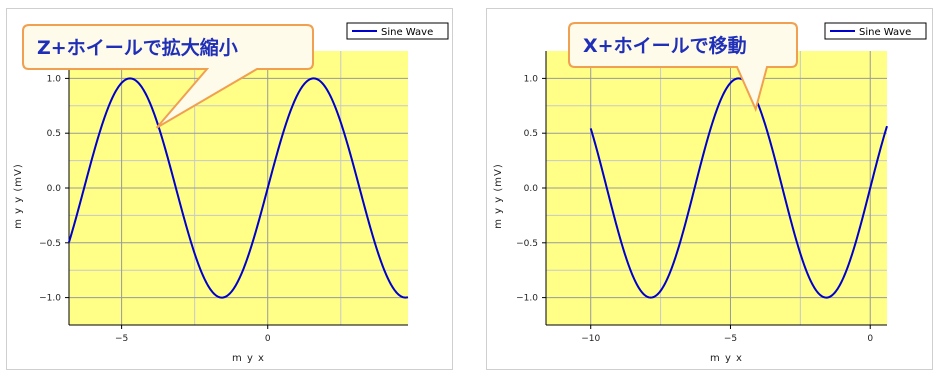 Image resolution: width=939 pixels, height=378 pixels. What do you see at coordinates (137, 47) in the screenshot?
I see `callout-text: Z+ホイールで拡大縮小` at bounding box center [137, 47].